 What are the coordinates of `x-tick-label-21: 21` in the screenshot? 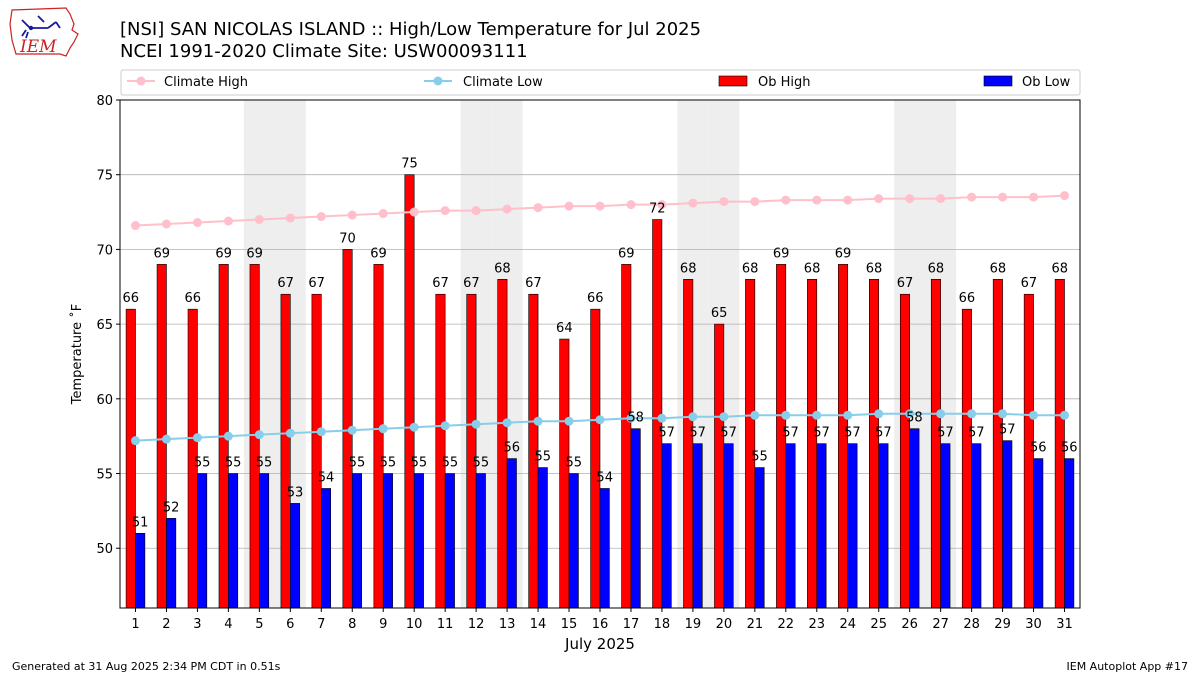 It's located at (755, 624).